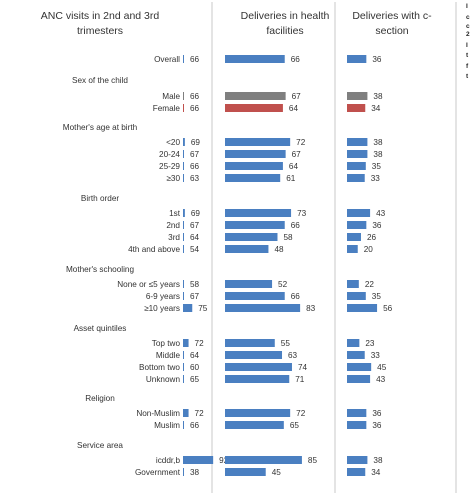 The height and width of the screenshot is (493, 474). I want to click on bar-value-label: 69, so click(196, 213).